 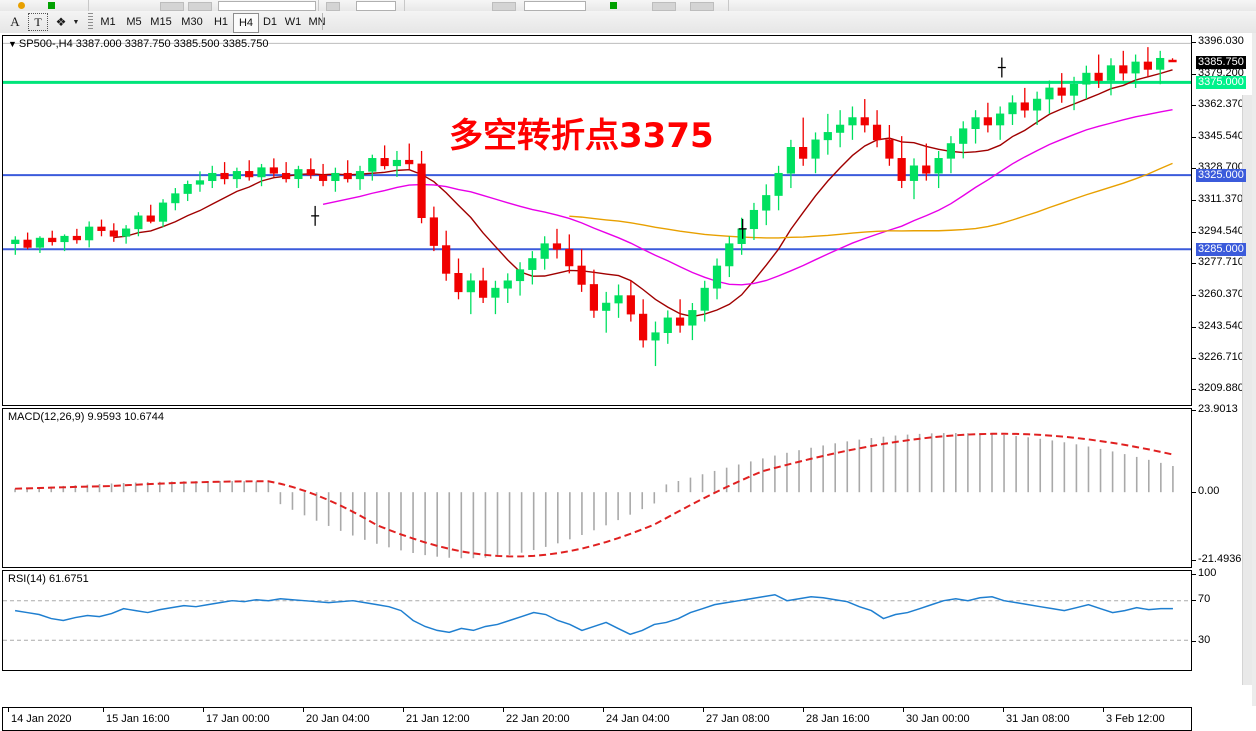 I want to click on chevron-down-icon: ▼, so click(x=76, y=22).